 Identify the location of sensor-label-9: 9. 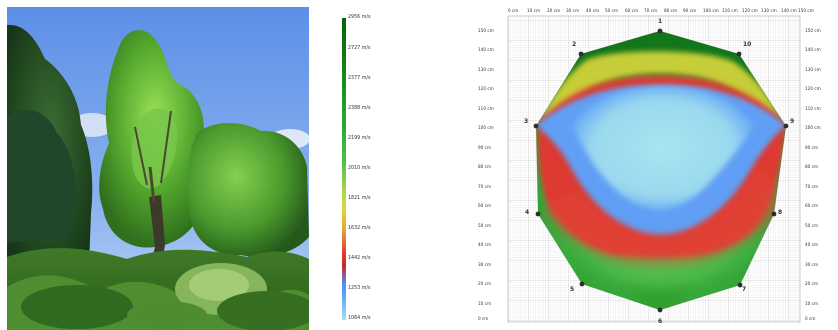
(792, 121).